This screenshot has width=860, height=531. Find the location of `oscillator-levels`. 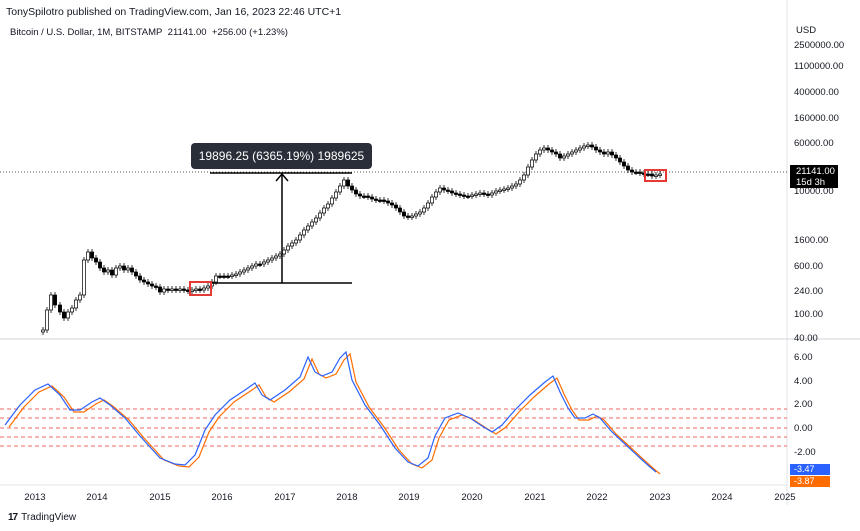

oscillator-levels is located at coordinates (393, 427).